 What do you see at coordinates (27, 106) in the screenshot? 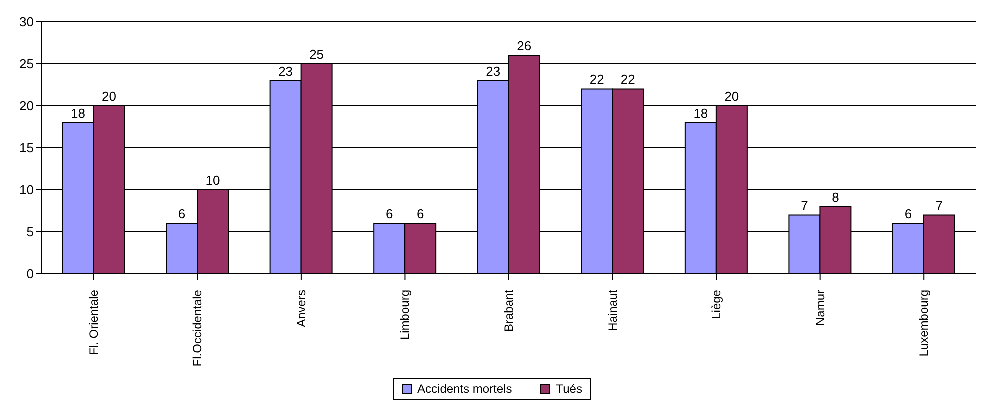
I see `y-tick-label: 20` at bounding box center [27, 106].